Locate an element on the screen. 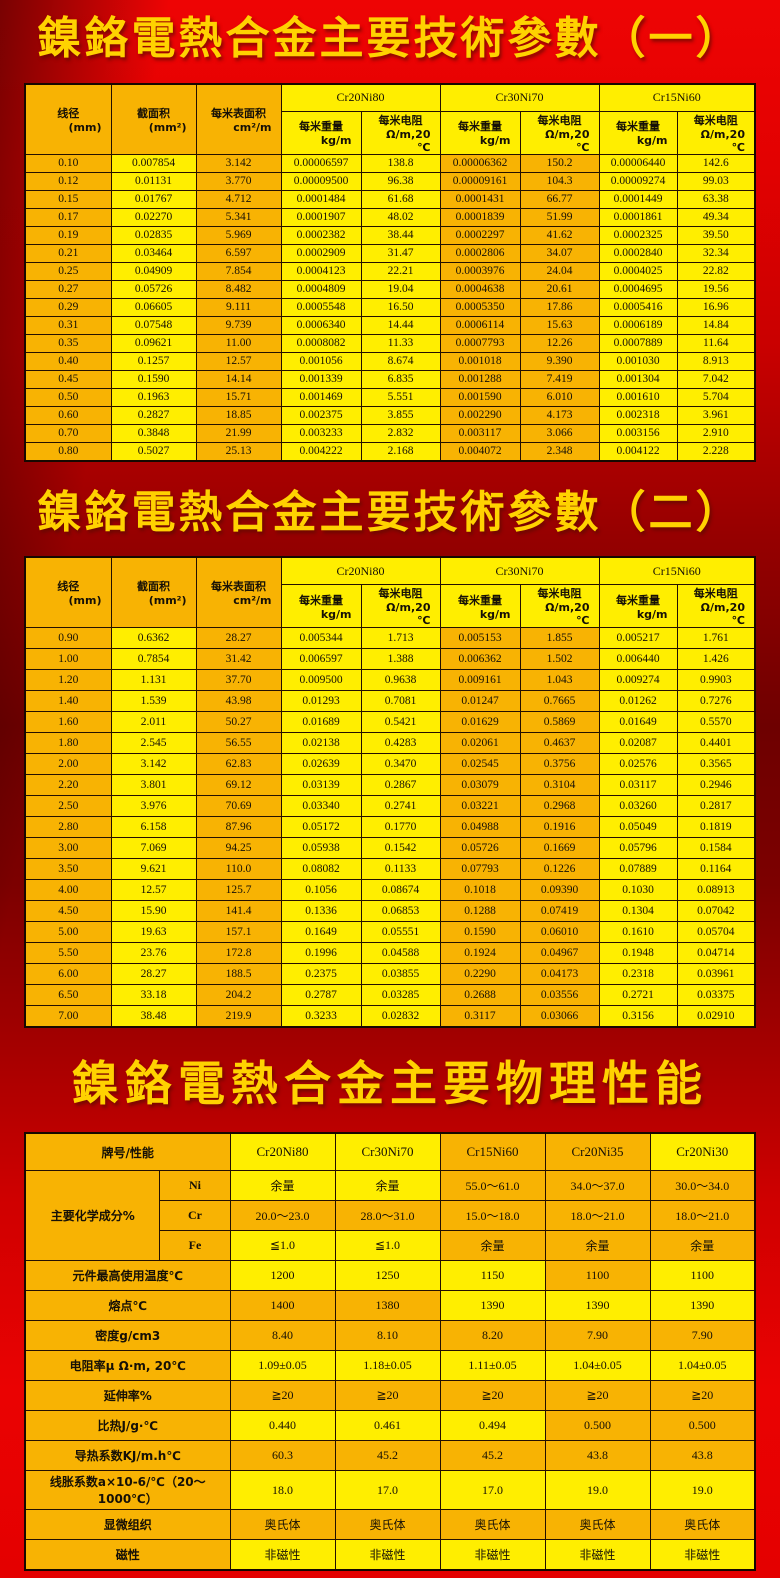 This screenshot has width=780, height=1578. value-cell: 0.0006114 is located at coordinates (480, 325).